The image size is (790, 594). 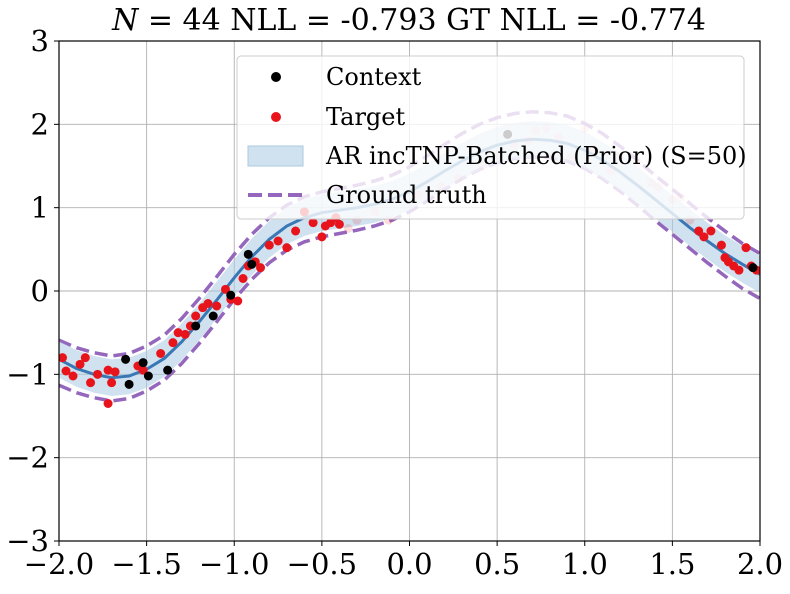 I want to click on legend-context-label: Context, so click(x=374, y=77).